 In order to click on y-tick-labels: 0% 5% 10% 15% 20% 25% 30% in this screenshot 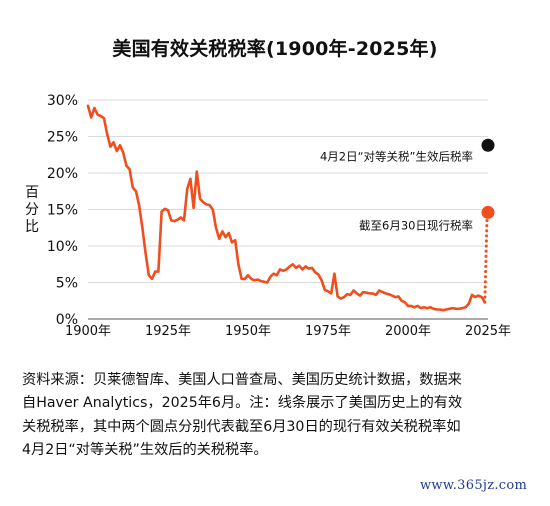, I will do `click(62, 210)`.